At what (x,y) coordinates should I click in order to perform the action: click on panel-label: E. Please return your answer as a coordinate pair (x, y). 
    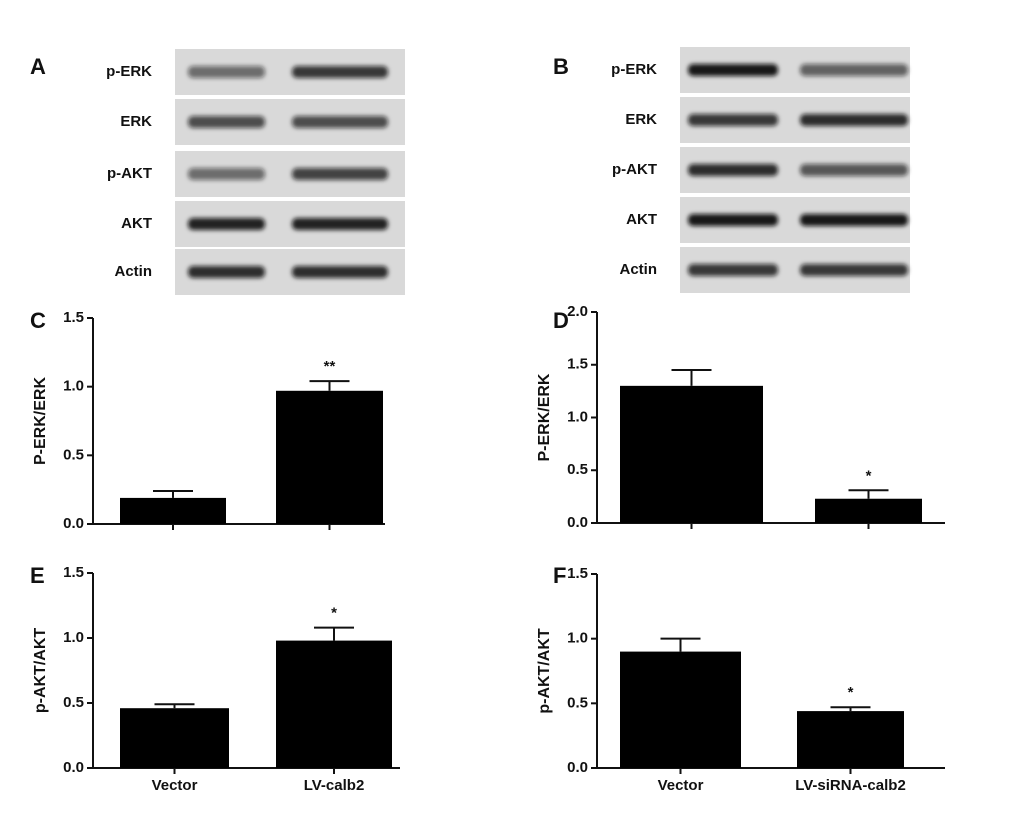
    Looking at the image, I should click on (37, 575).